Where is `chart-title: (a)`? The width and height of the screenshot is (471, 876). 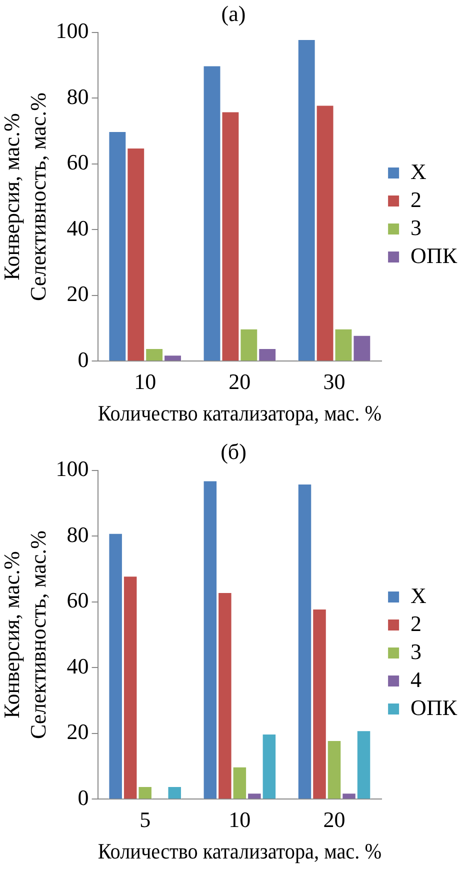
chart-title: (a) is located at coordinates (233, 13).